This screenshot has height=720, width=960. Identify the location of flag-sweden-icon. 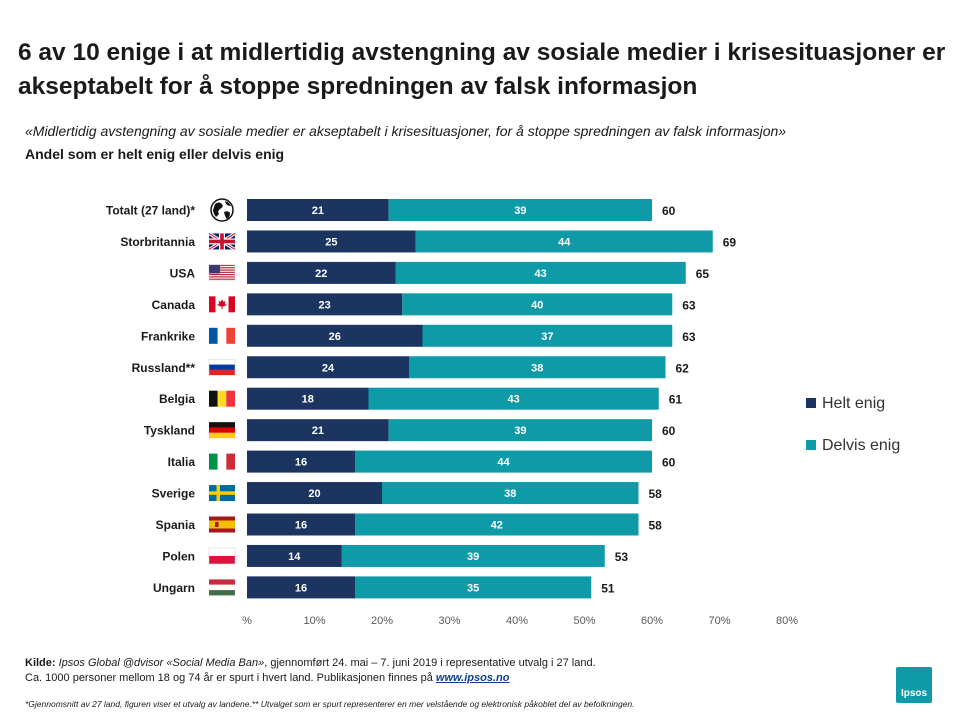
(222, 493).